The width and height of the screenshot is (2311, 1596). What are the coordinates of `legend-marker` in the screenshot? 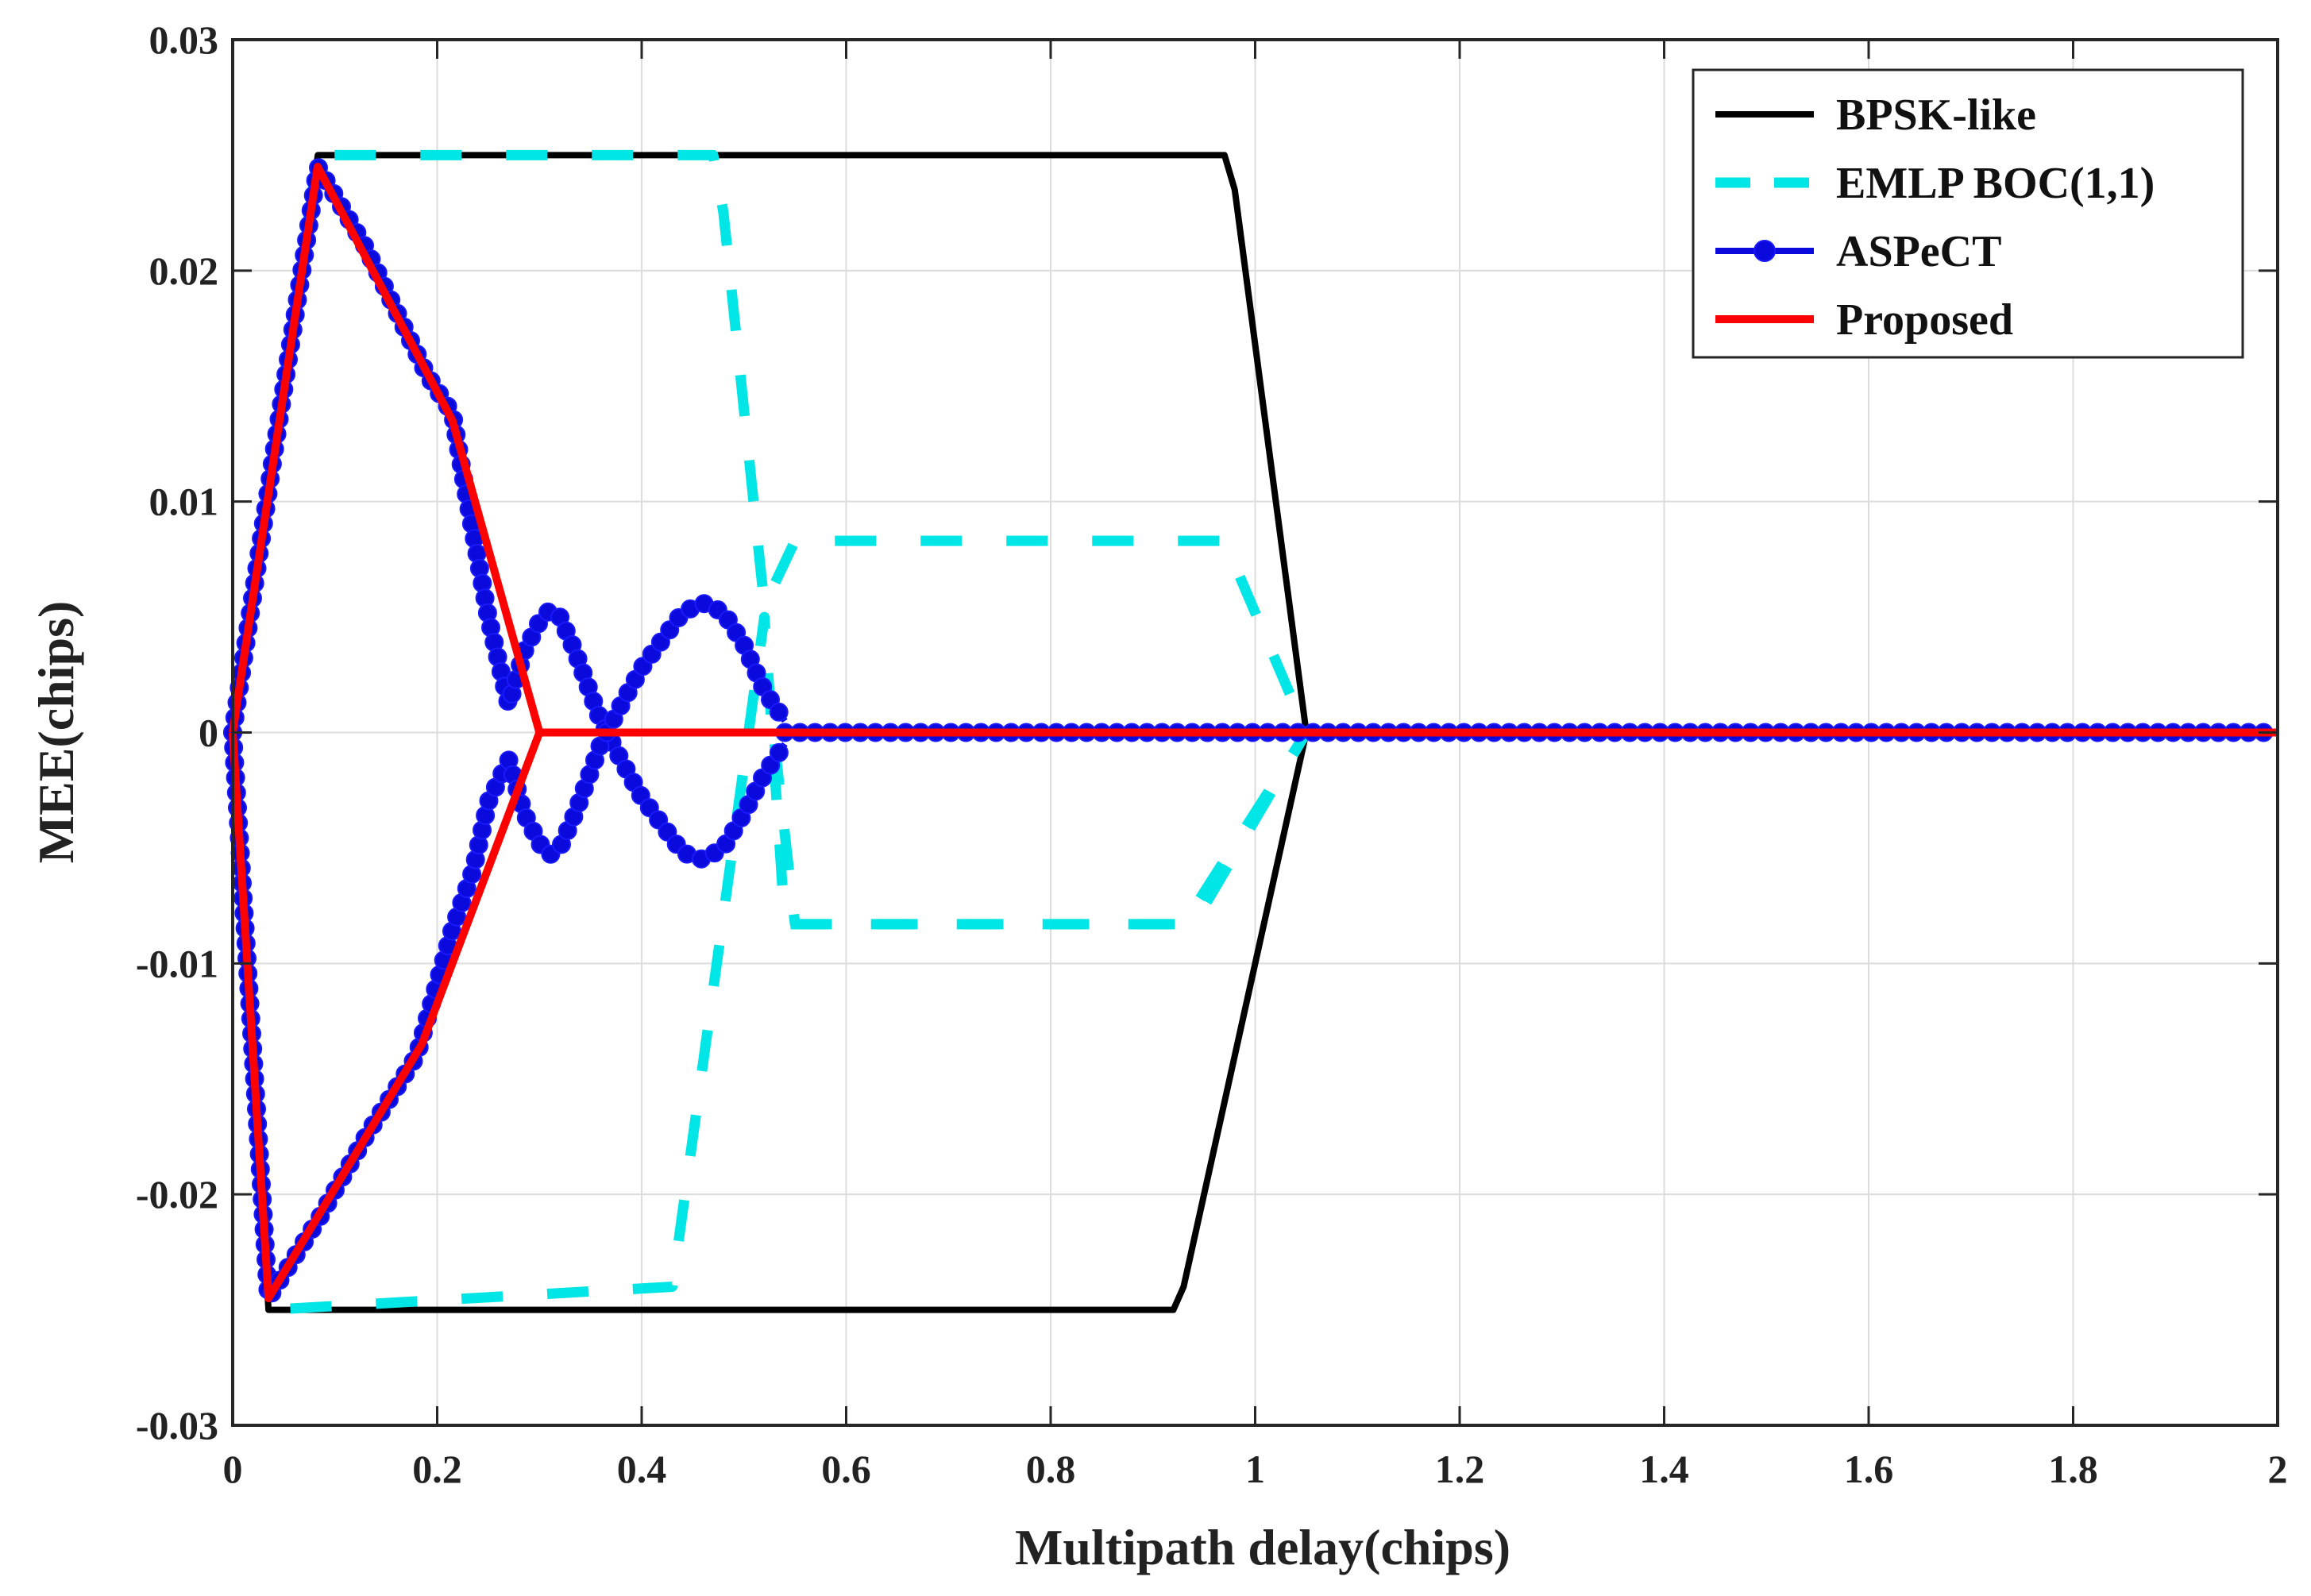 It's located at (1765, 251).